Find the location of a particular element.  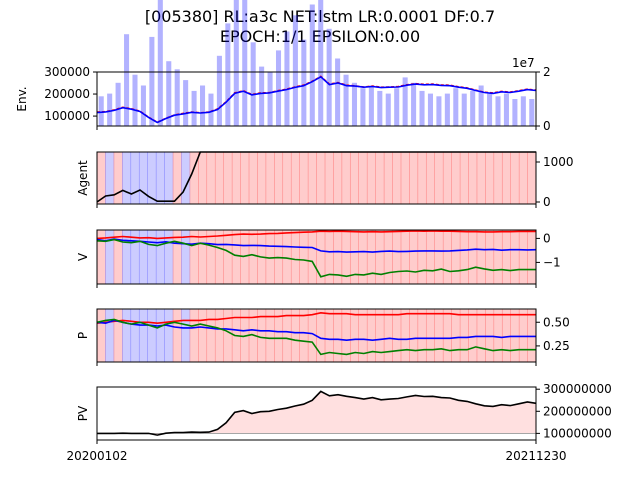

pv-y2tick-2-label: 100000000 is located at coordinates (577, 433).